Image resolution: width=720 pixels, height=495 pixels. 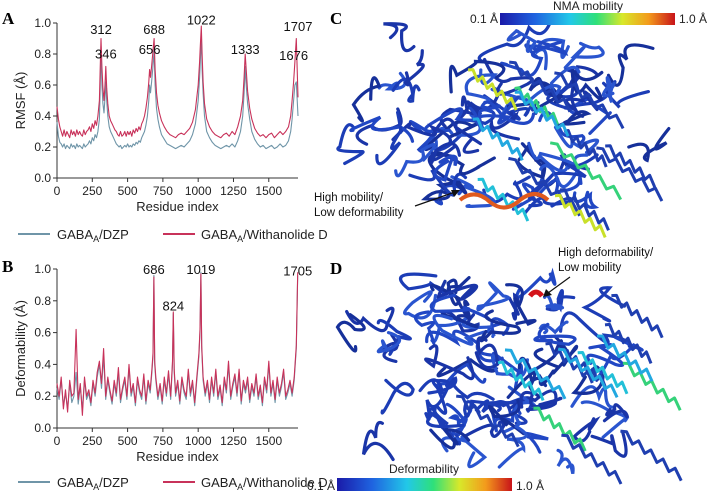 What do you see at coordinates (42, 396) in the screenshot?
I see `chart-b-y-tick-label: 0.2` at bounding box center [42, 396].